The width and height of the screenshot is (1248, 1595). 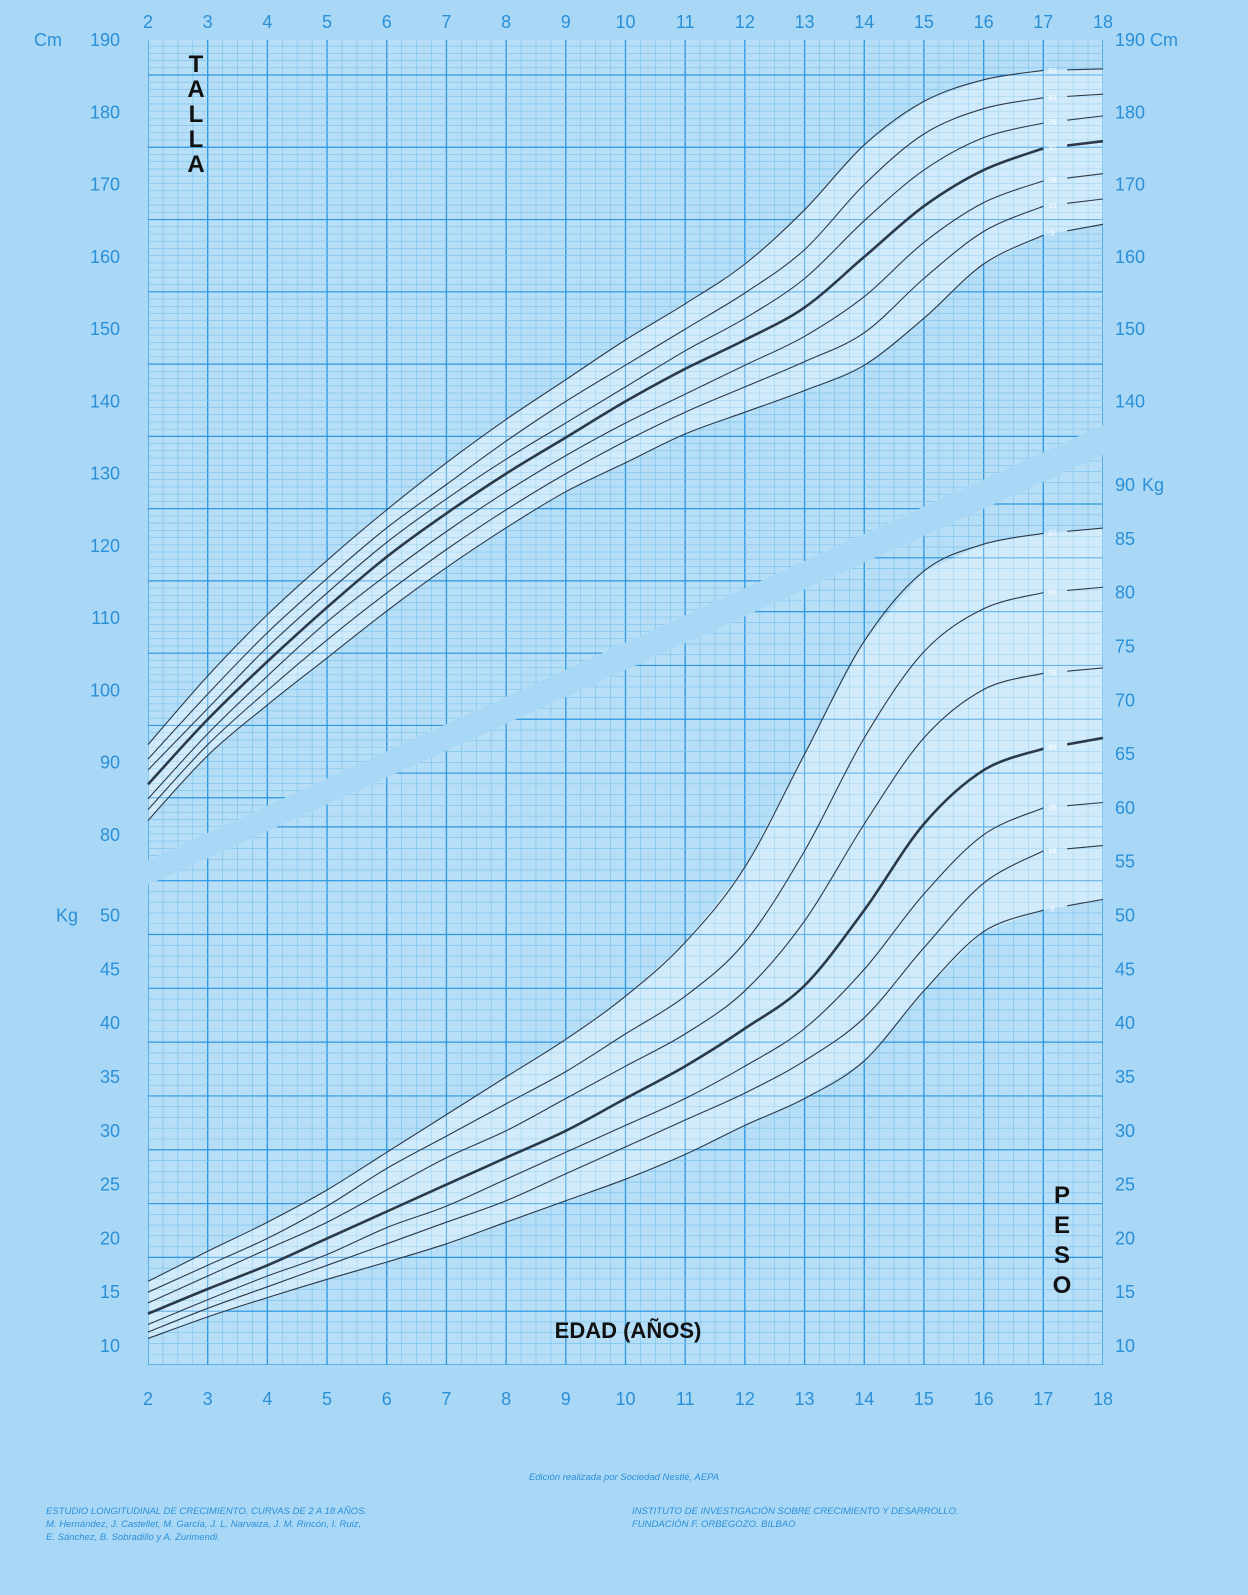 What do you see at coordinates (628, 1330) in the screenshot?
I see `age-axis-title: EDAD (AÑOS)` at bounding box center [628, 1330].